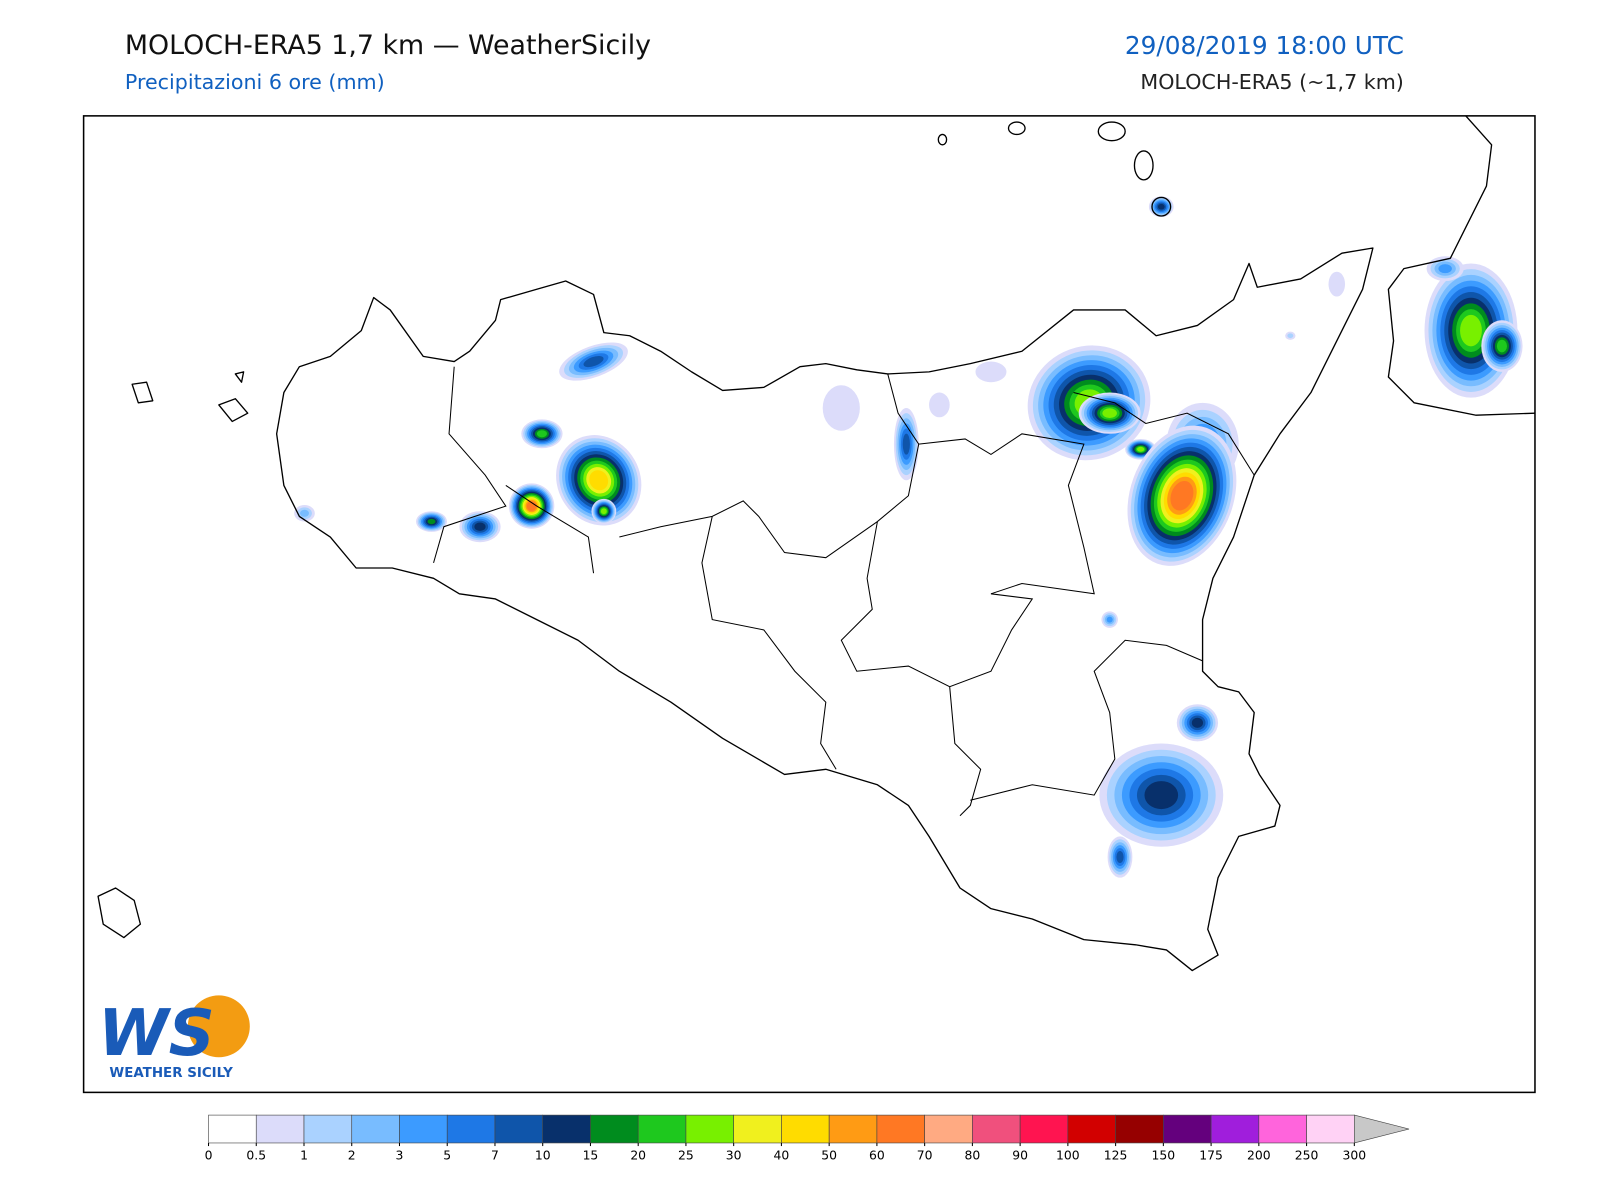  I want to click on colorbar-tick-label: 250, so click(1307, 1155).